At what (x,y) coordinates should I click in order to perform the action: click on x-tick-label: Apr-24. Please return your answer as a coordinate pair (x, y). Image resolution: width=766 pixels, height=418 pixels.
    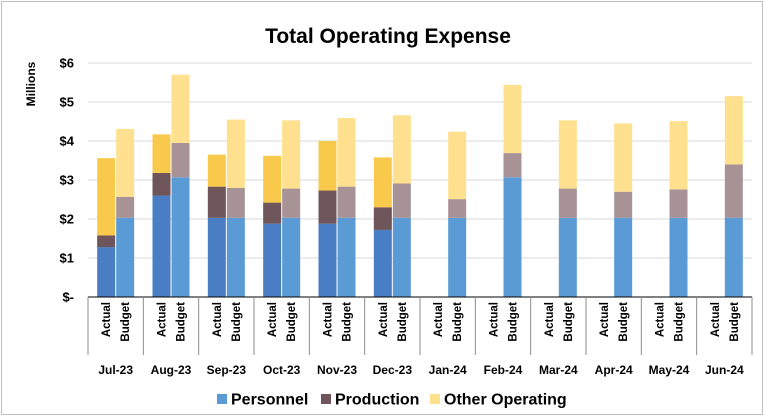
    Looking at the image, I should click on (614, 370).